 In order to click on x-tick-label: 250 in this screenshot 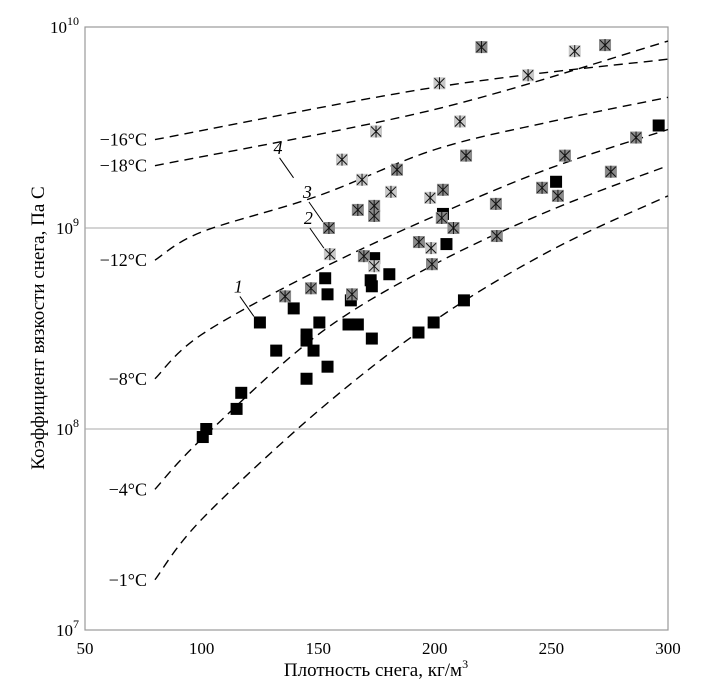, I will do `click(552, 648)`.